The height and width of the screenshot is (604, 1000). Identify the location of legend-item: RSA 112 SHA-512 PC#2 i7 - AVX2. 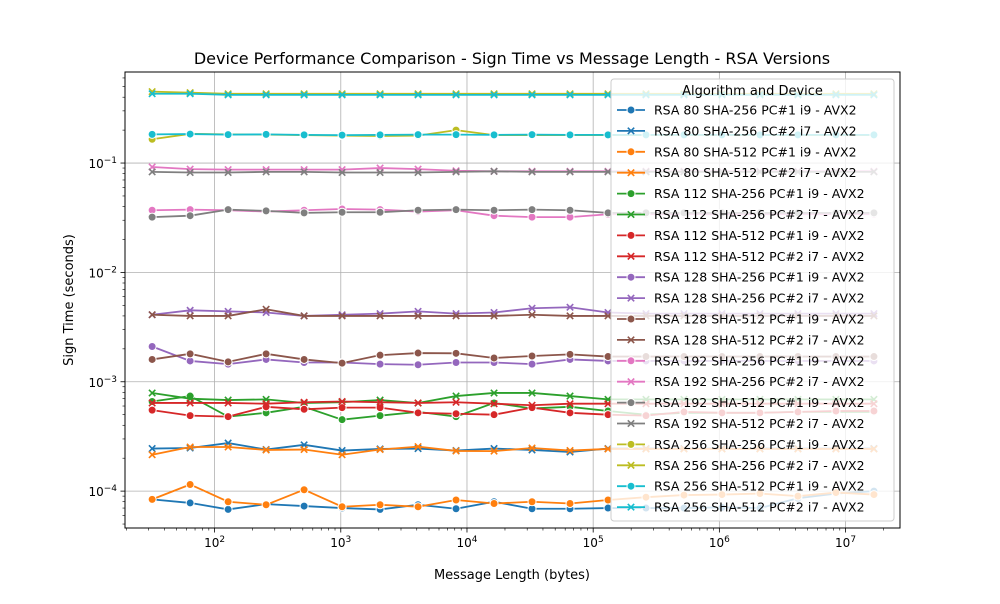
(741, 256).